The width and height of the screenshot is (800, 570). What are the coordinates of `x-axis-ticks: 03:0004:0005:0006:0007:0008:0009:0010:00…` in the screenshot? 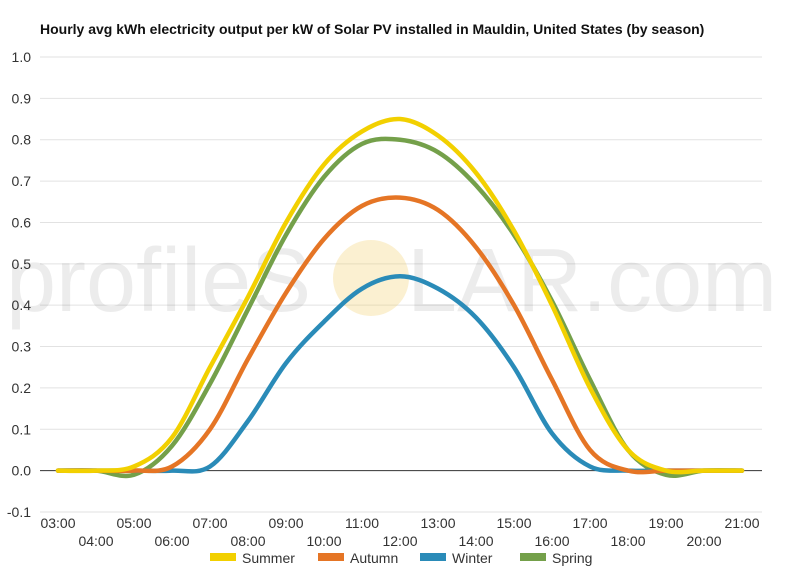 It's located at (399, 532).